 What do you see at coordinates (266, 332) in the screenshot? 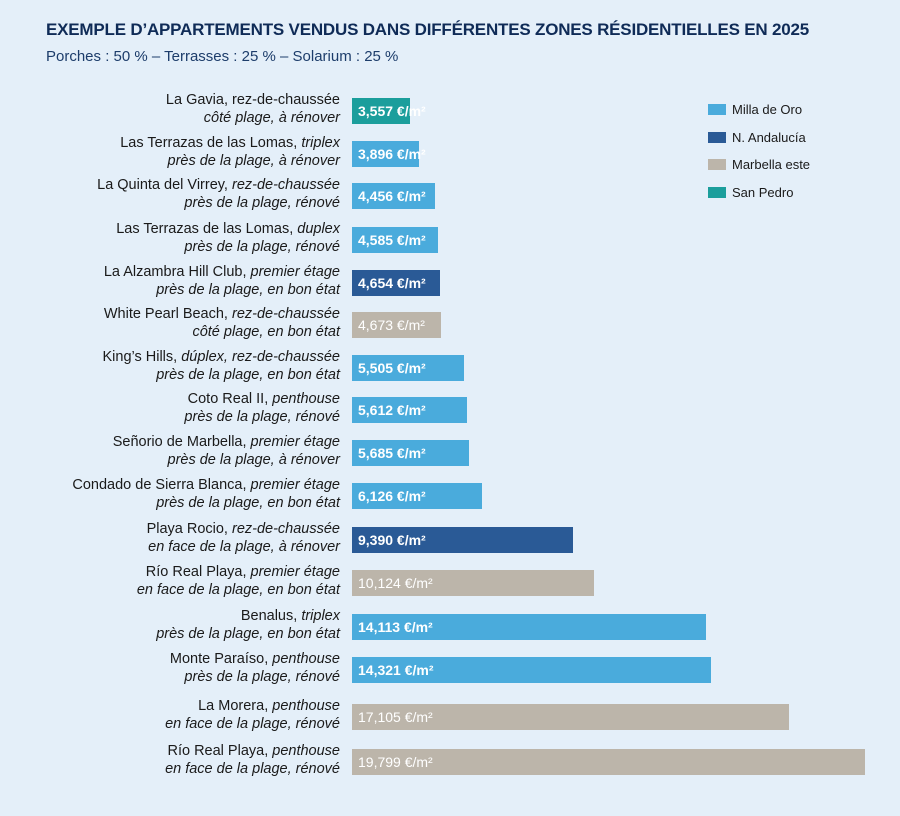
I see `property-detail: côté plage, en bon état` at bounding box center [266, 332].